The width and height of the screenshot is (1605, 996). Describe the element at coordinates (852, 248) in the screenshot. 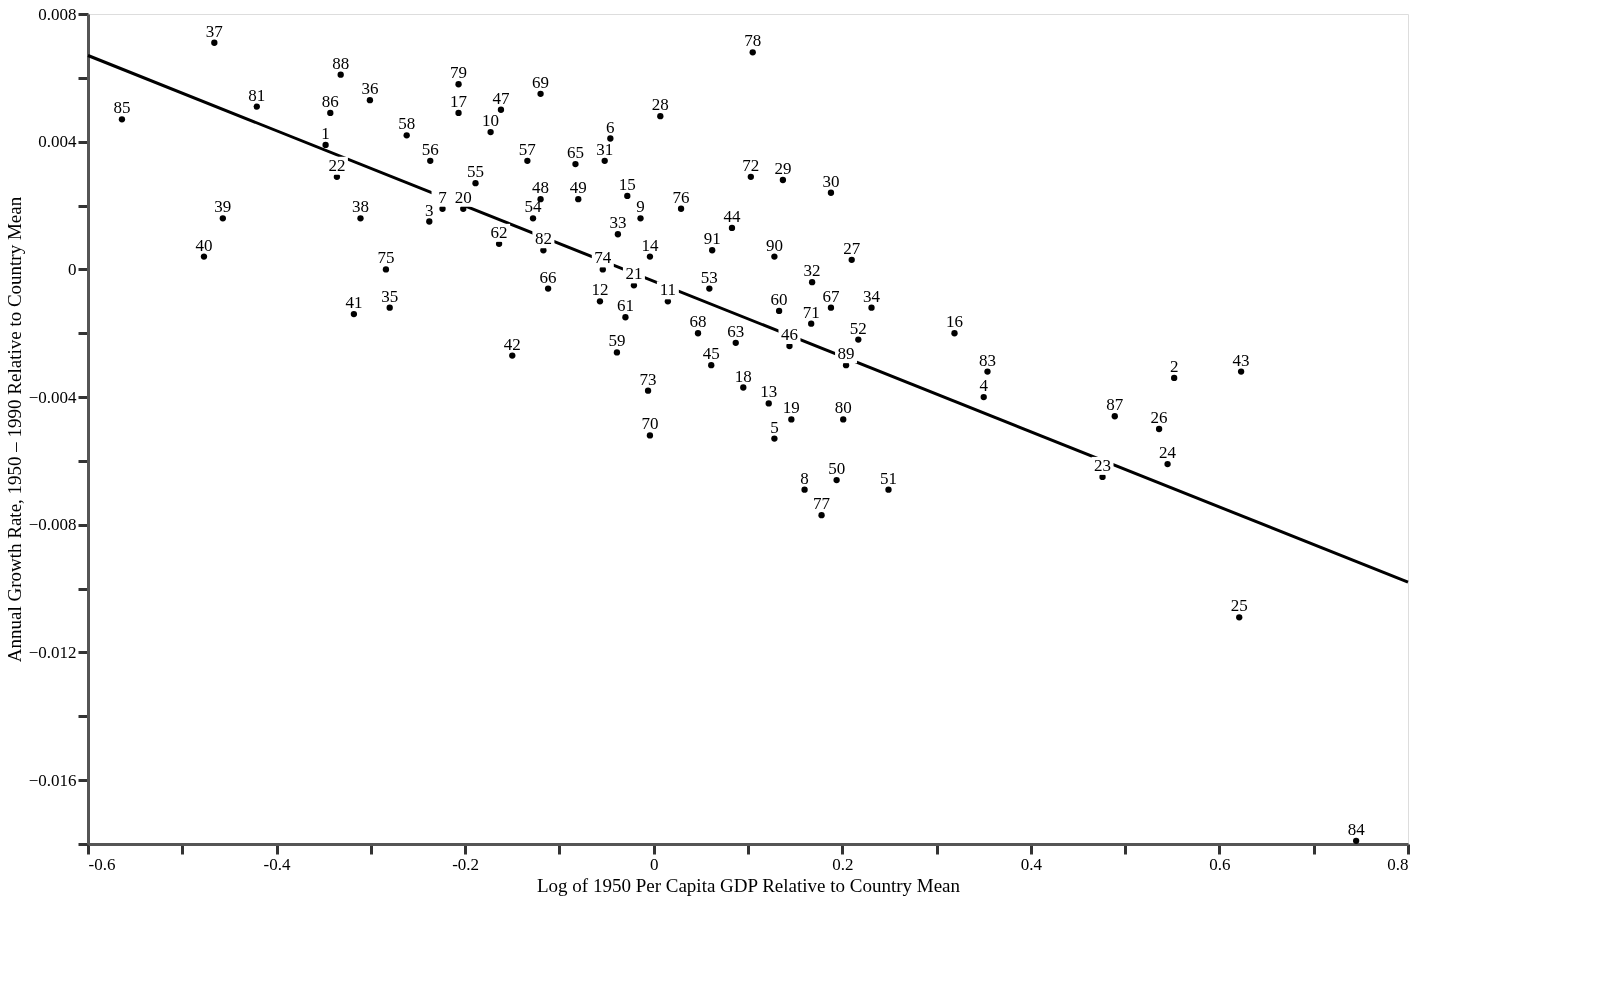

I see `annotation: 27` at that location.